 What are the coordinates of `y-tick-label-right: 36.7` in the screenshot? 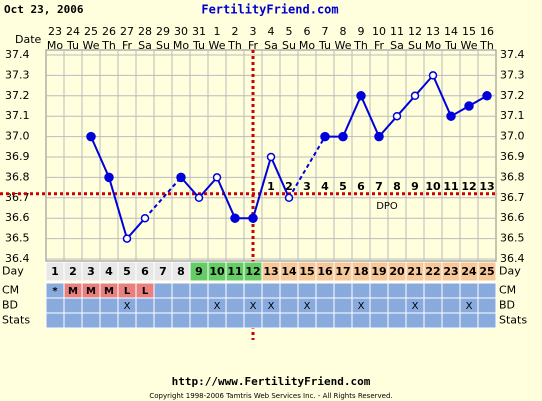 It's located at (512, 197).